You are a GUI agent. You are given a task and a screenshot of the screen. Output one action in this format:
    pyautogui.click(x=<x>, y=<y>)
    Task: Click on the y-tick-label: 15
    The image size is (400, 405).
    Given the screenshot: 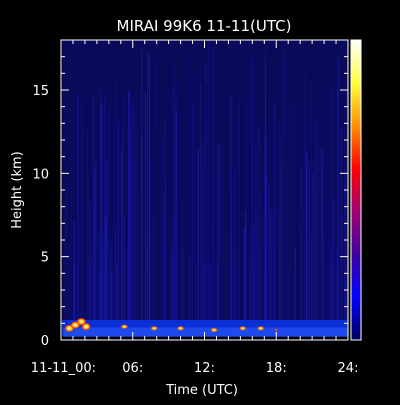 What is the action you would take?
    pyautogui.click(x=40, y=91)
    